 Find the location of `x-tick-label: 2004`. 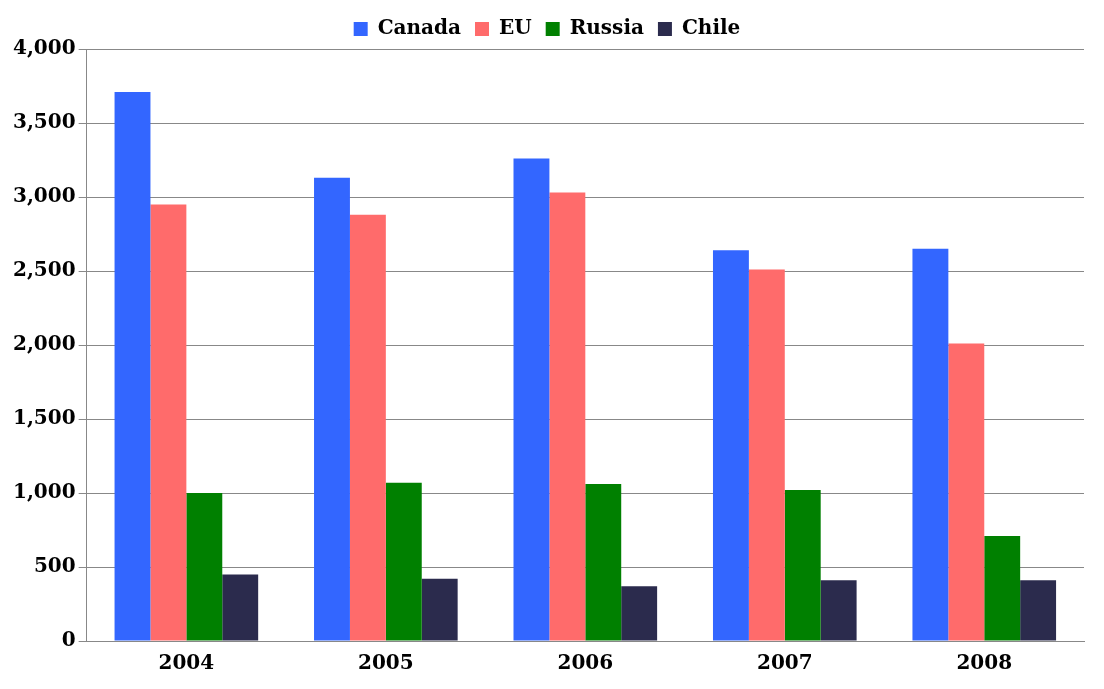

x-tick-label: 2004 is located at coordinates (186, 662).